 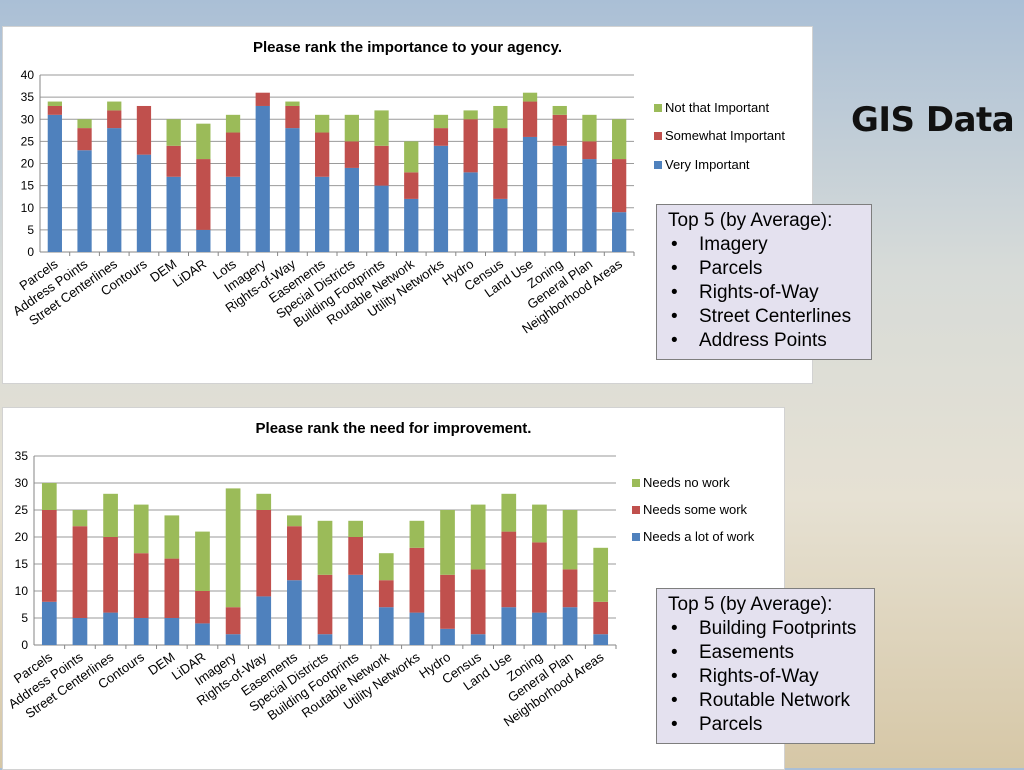 I want to click on legend-label: Needs some work, so click(x=695, y=509).